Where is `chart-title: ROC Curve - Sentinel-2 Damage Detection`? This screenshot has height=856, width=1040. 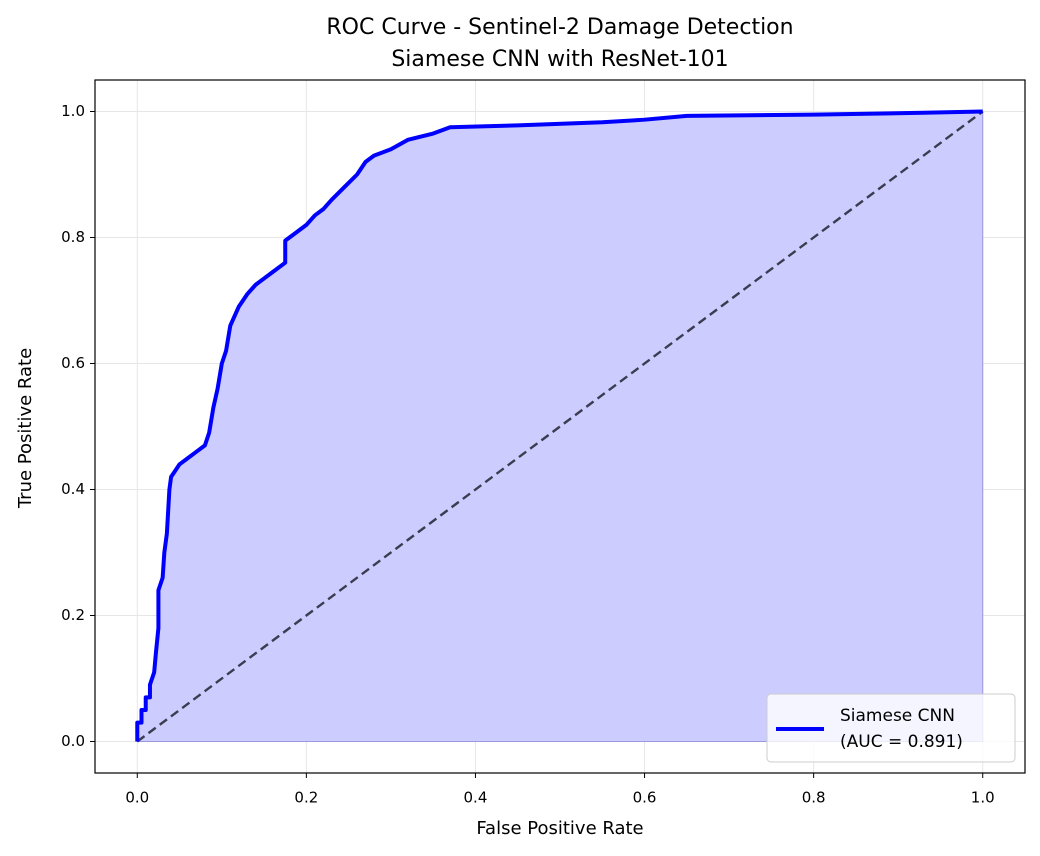 chart-title: ROC Curve - Sentinel-2 Damage Detection is located at coordinates (559, 27).